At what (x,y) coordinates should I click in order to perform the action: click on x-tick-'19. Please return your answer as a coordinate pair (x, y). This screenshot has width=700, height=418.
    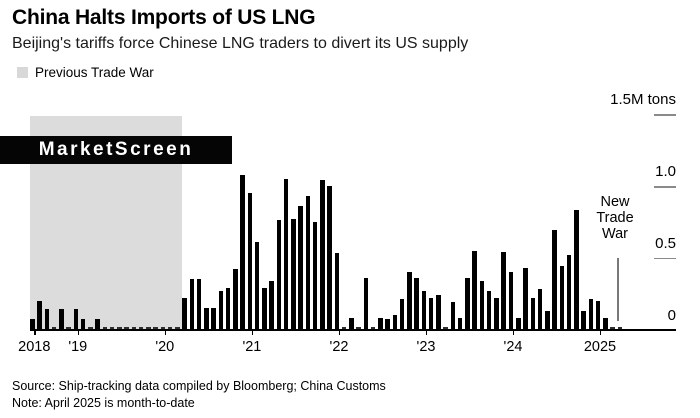
    Looking at the image, I should click on (78, 332).